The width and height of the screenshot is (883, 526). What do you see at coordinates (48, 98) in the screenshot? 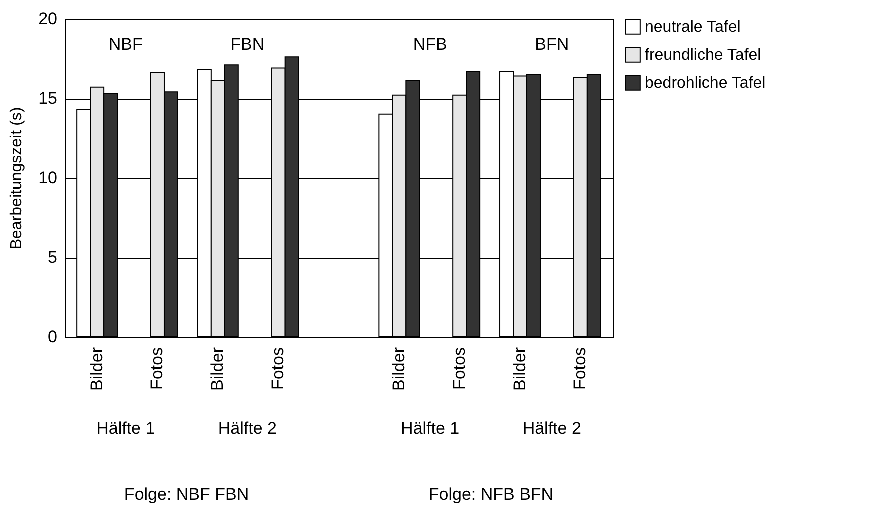
I see `y-tick-label: 15` at bounding box center [48, 98].